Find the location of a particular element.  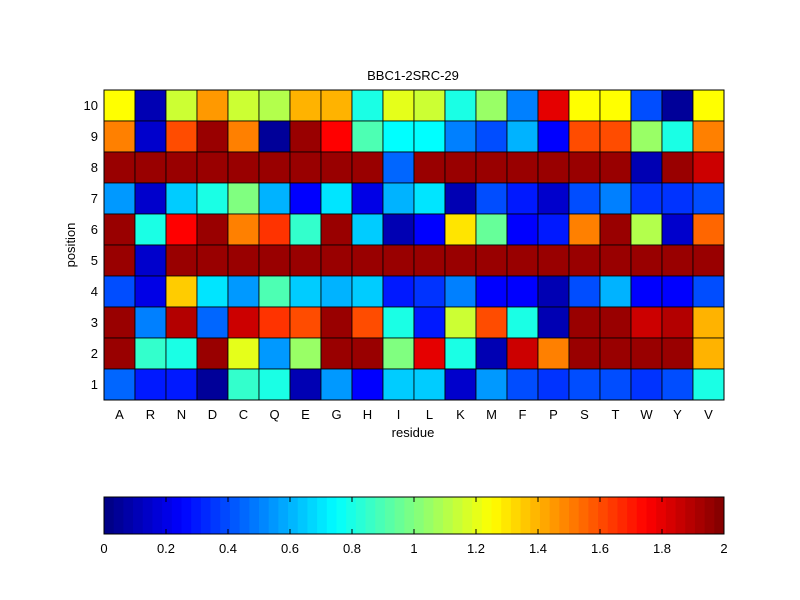

colorbar-tick-label: 0.4 is located at coordinates (228, 548).